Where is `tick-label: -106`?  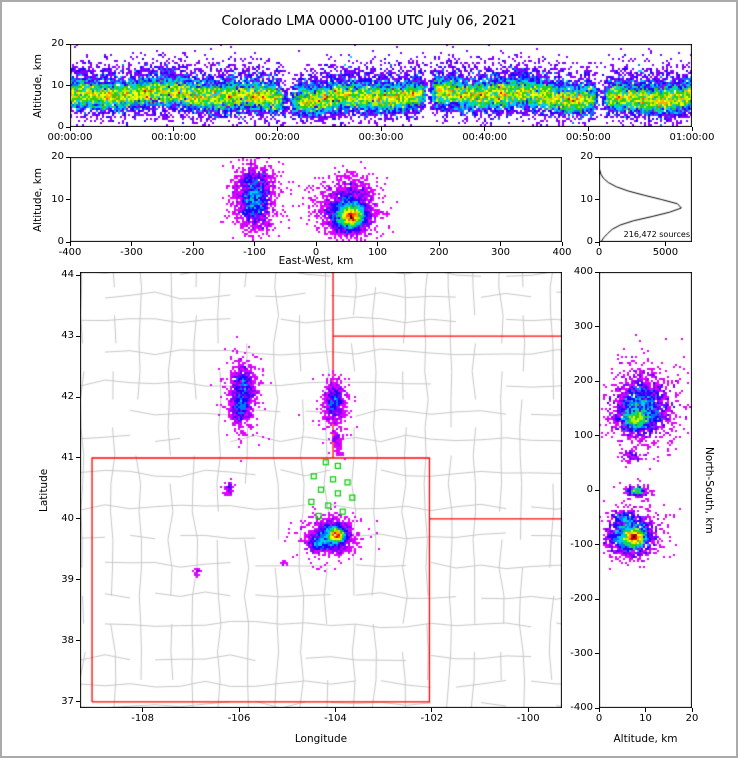 tick-label: -106 is located at coordinates (239, 718).